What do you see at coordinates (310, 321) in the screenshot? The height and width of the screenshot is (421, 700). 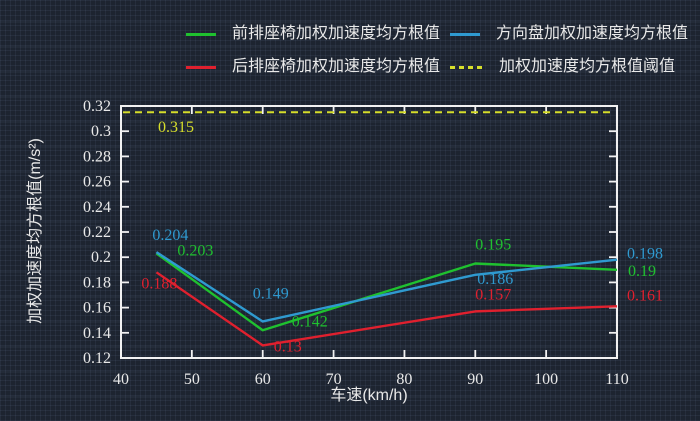 I see `data-label-front-seat: 0.142` at bounding box center [310, 321].